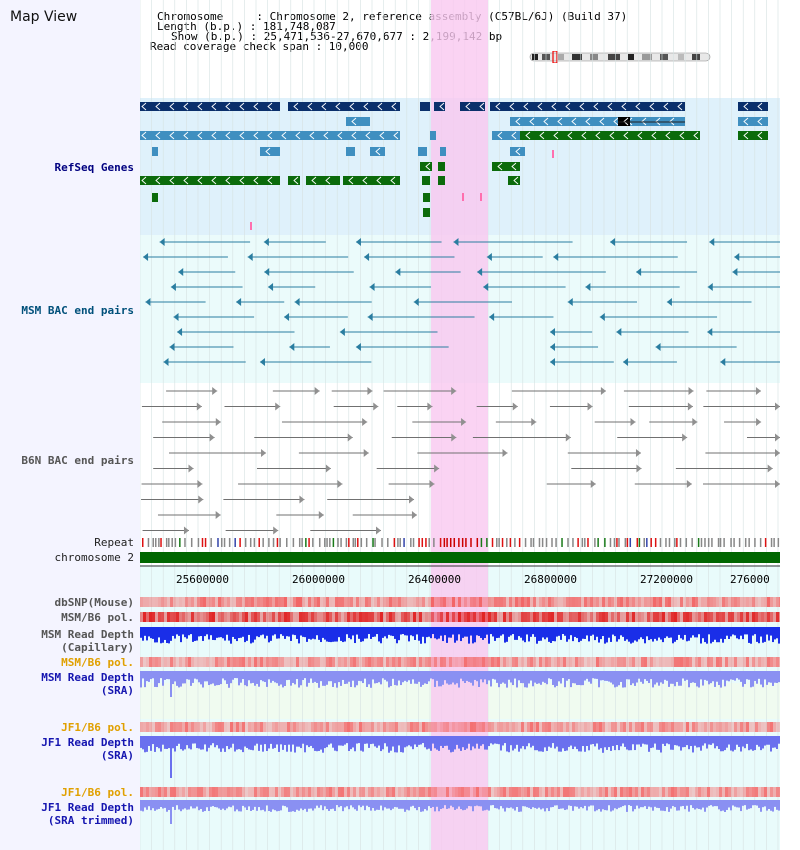 This screenshot has width=800, height=850. What do you see at coordinates (87, 807) in the screenshot?
I see `track-label-jf1-trim: JF1 Read Depth` at bounding box center [87, 807].